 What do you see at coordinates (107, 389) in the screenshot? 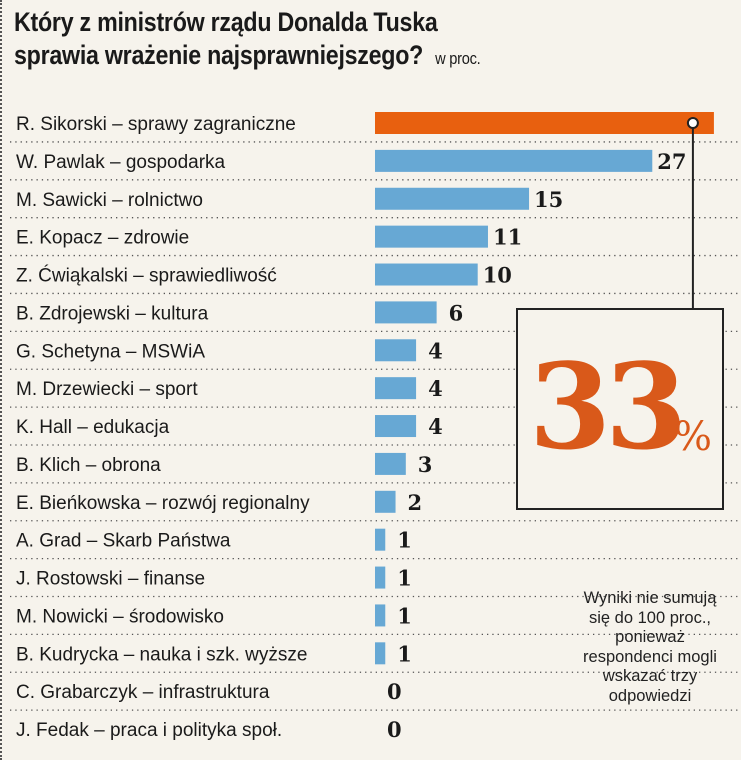
I see `category-label: M. Drzewiecki – sport` at bounding box center [107, 389].